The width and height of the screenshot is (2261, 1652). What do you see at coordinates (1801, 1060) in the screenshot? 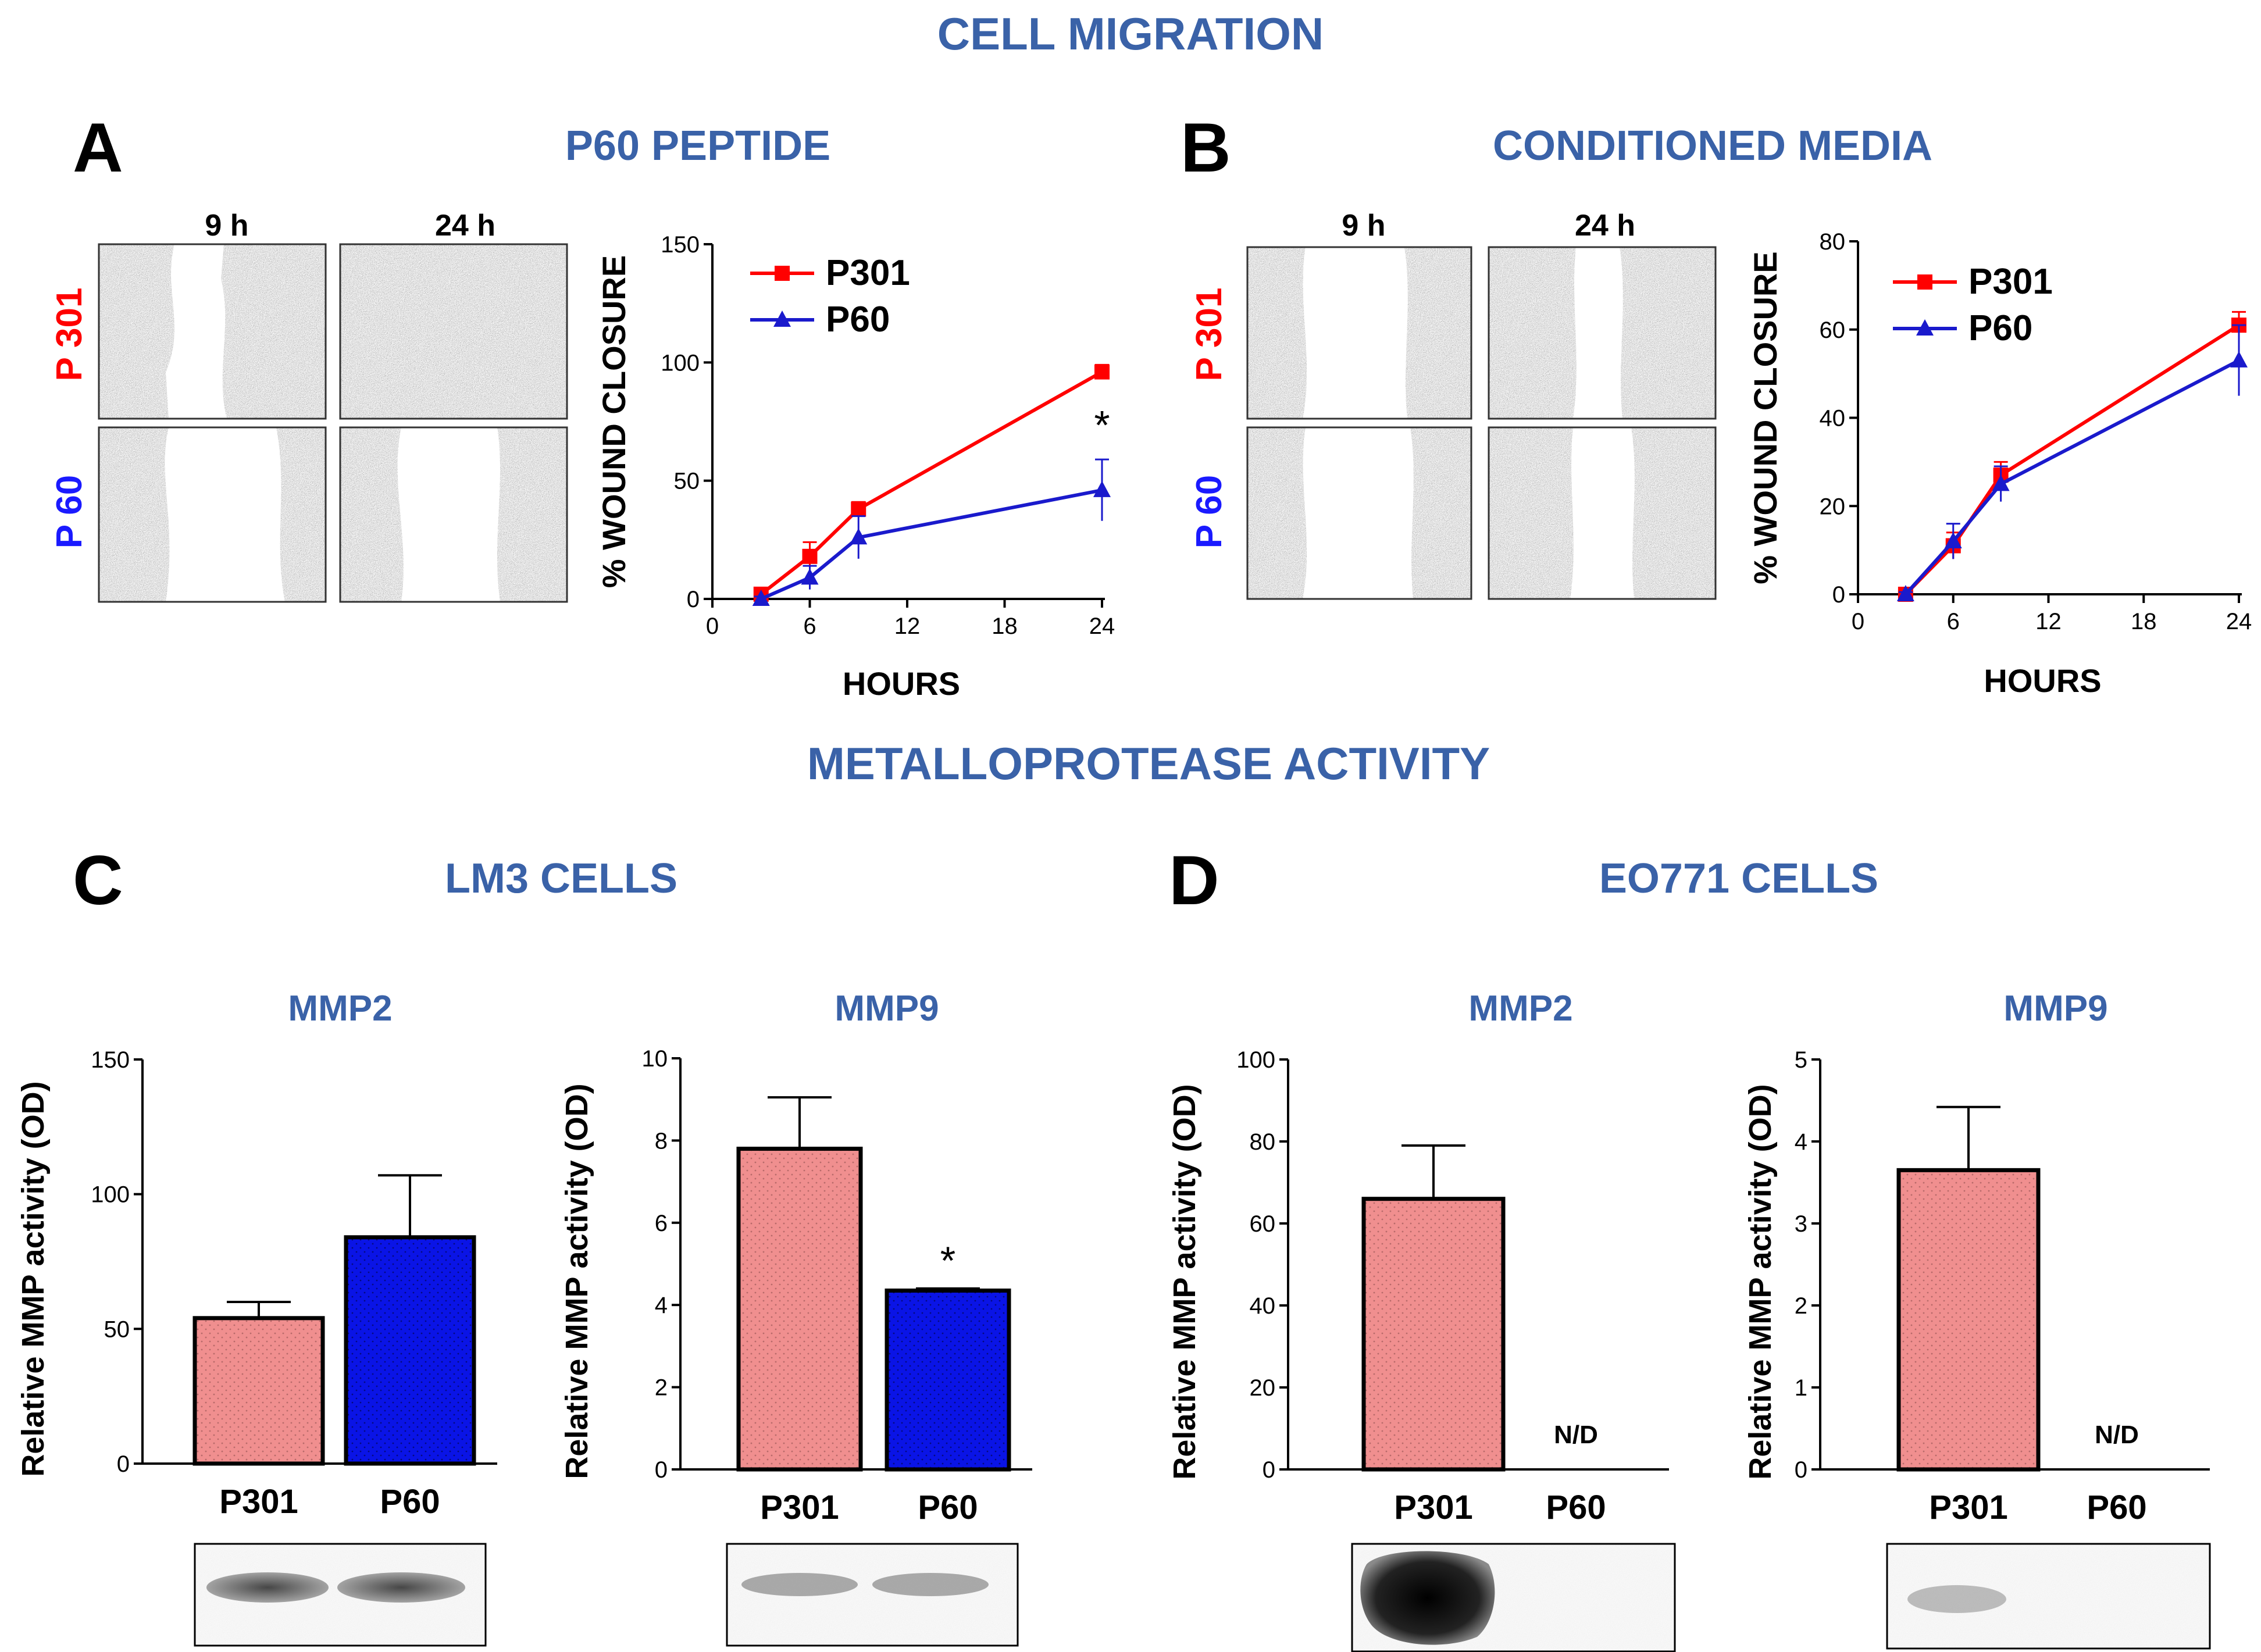
I see `y-tick-label: 5` at bounding box center [1801, 1060].